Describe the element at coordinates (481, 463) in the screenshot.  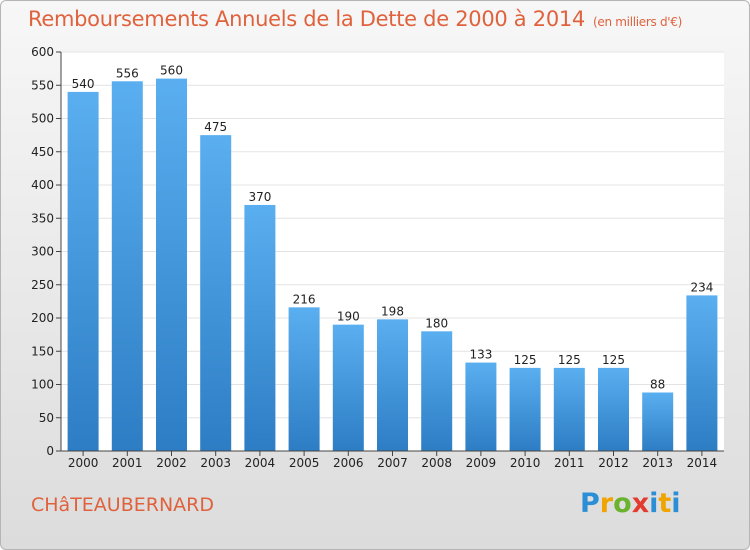
I see `x-tick-label: 2009` at that location.